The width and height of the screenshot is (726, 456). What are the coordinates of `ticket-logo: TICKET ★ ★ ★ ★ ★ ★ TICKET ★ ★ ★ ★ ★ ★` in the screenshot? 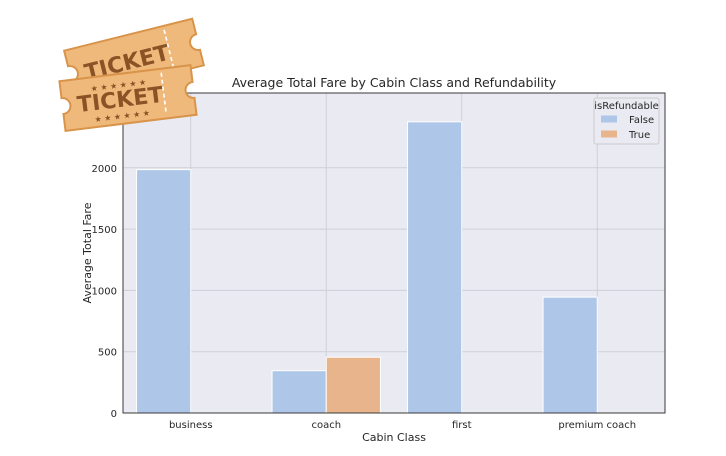 It's located at (132, 74).